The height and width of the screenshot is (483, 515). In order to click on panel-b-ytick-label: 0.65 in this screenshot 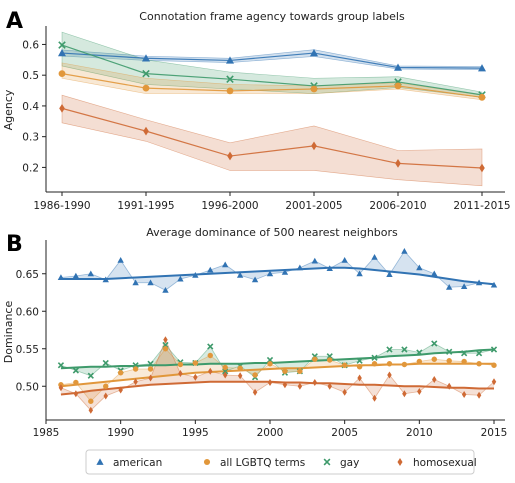, I will do `click(27, 275)`.